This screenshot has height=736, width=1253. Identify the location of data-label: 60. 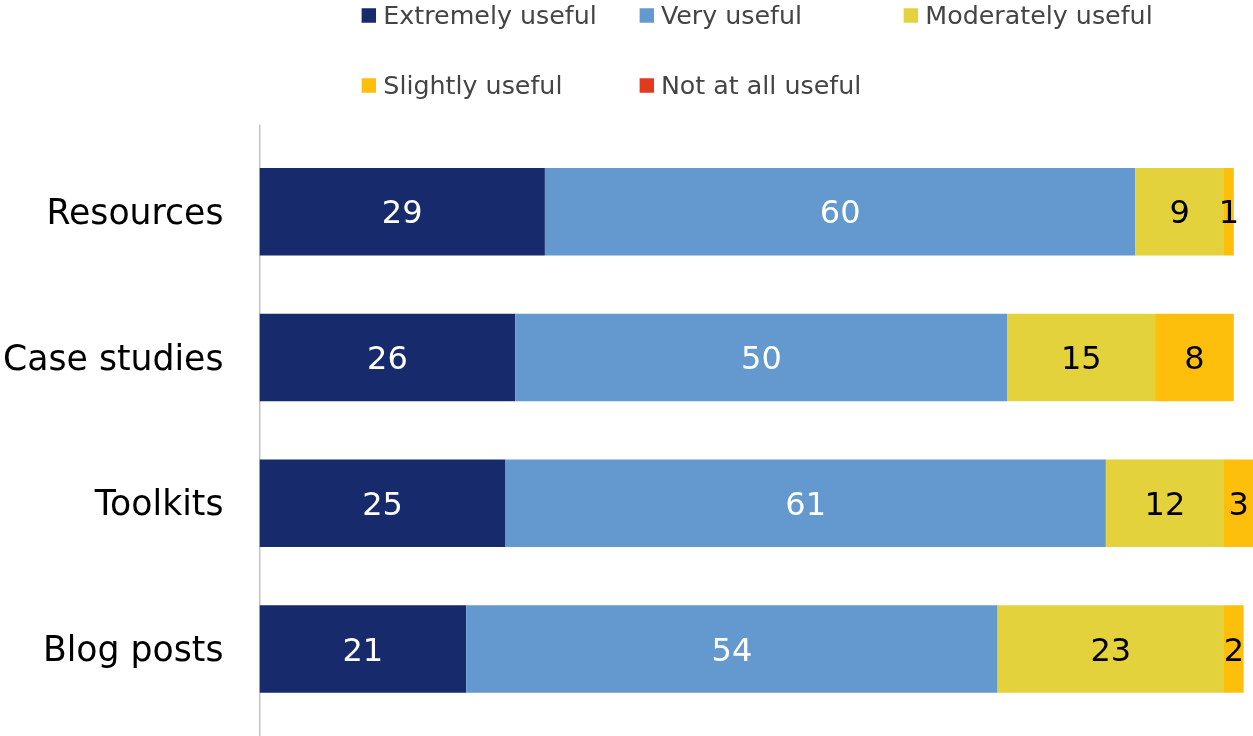
(840, 212).